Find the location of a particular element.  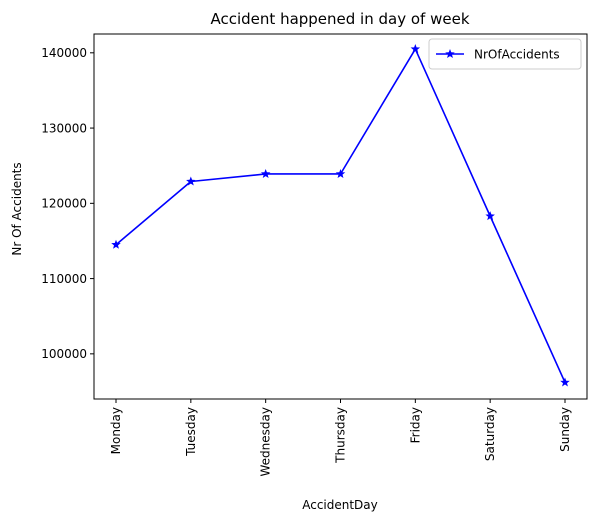

chart-title: Accident happened in day of week is located at coordinates (340, 19).